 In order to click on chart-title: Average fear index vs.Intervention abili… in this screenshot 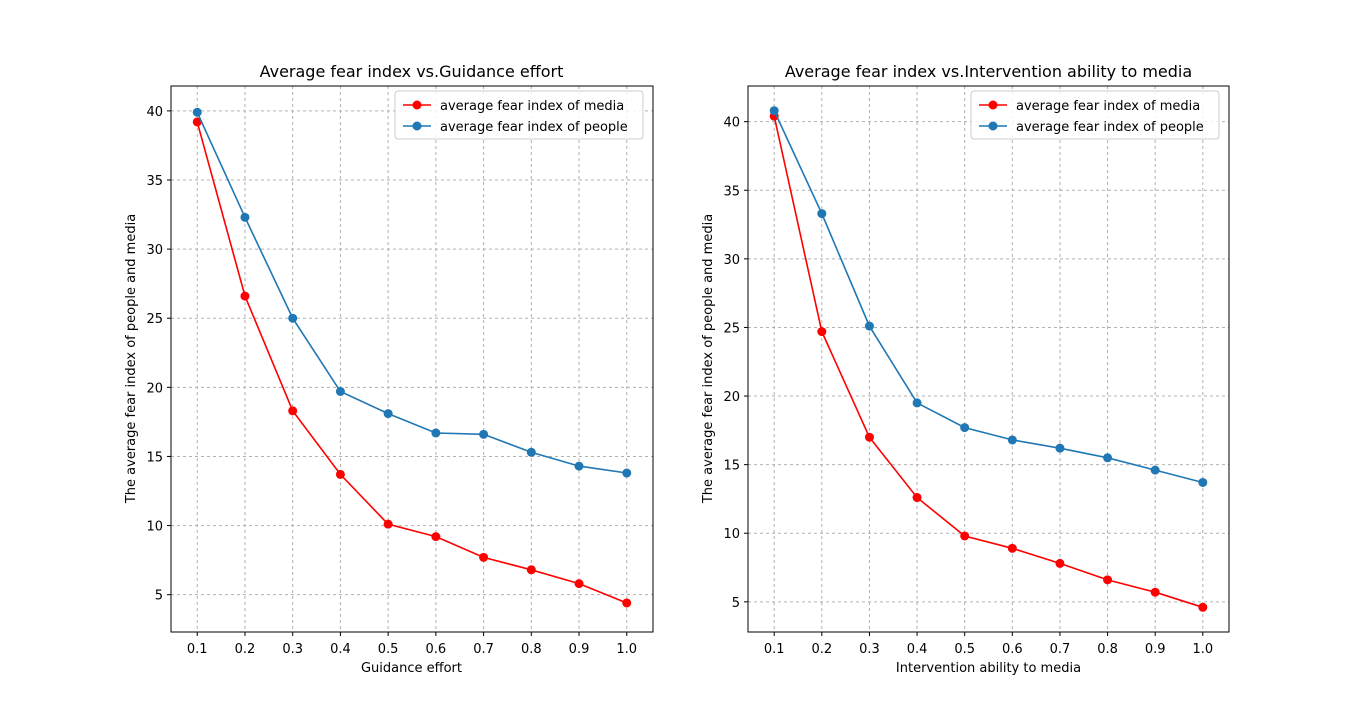, I will do `click(988, 71)`.